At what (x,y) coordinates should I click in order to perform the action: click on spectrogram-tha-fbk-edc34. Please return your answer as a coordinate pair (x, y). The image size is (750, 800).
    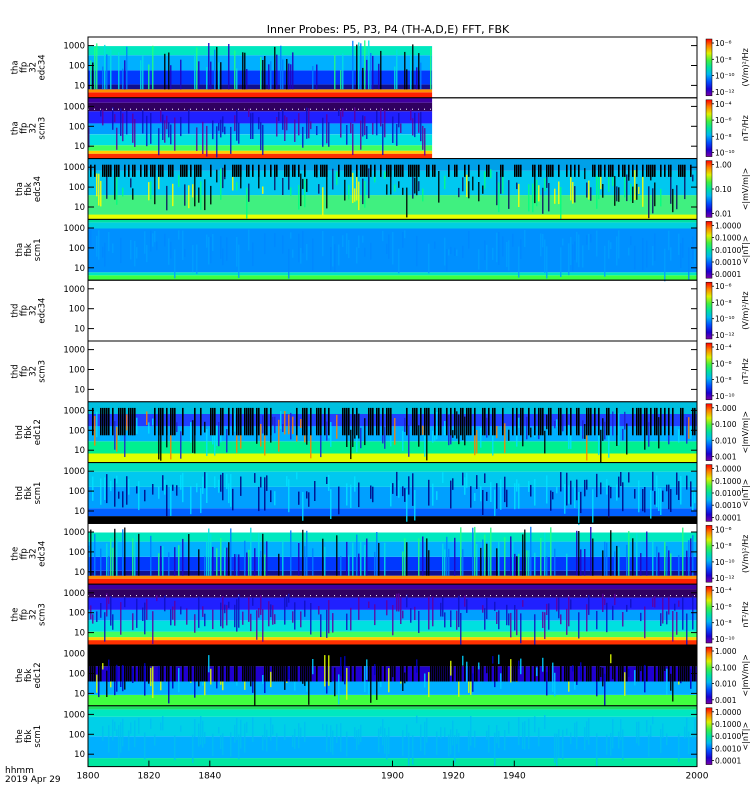
    Looking at the image, I should click on (392, 189).